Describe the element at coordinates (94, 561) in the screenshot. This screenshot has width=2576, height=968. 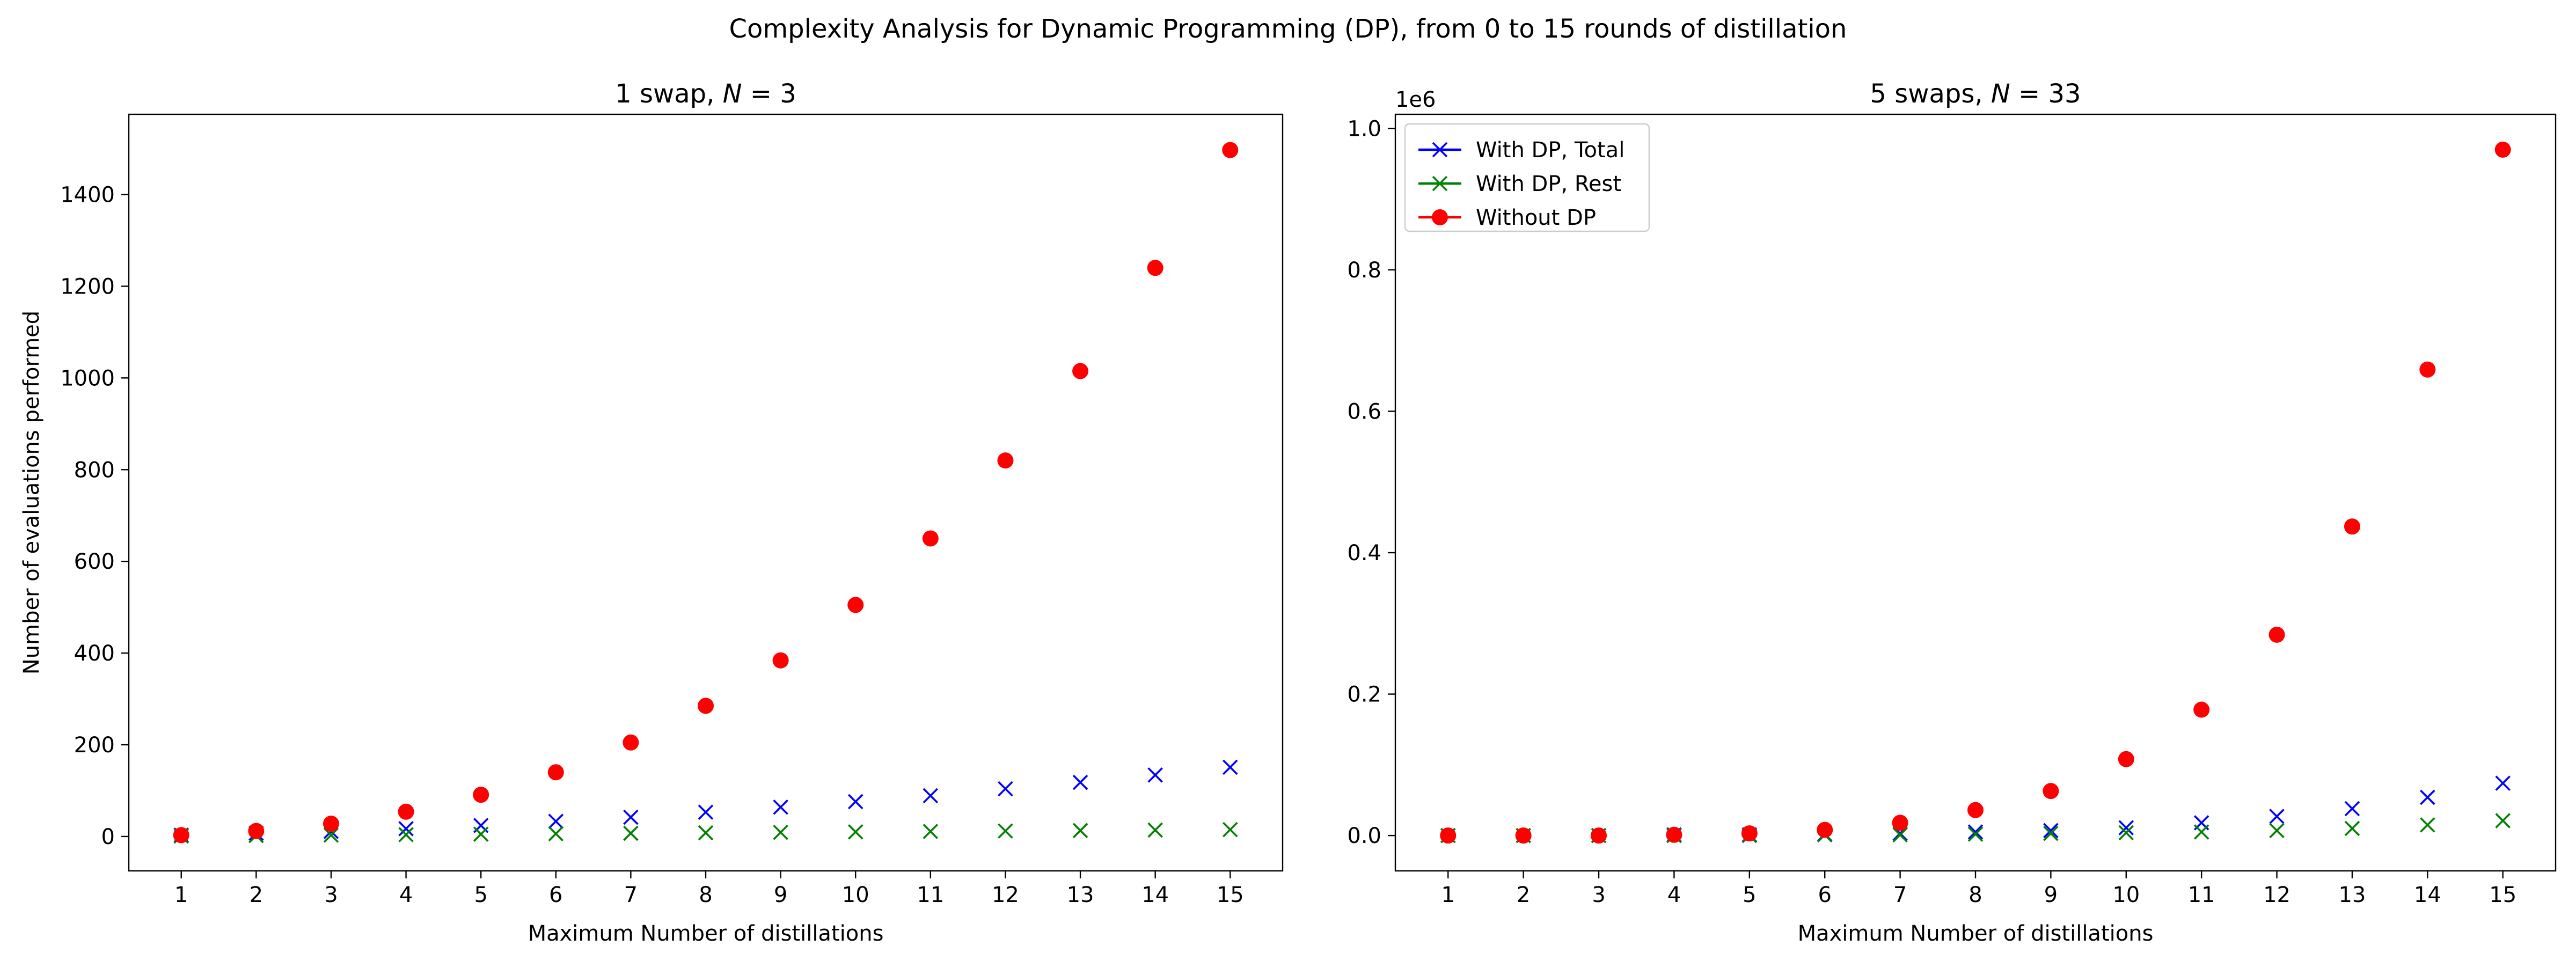
I see `y-tick-label: 600` at that location.